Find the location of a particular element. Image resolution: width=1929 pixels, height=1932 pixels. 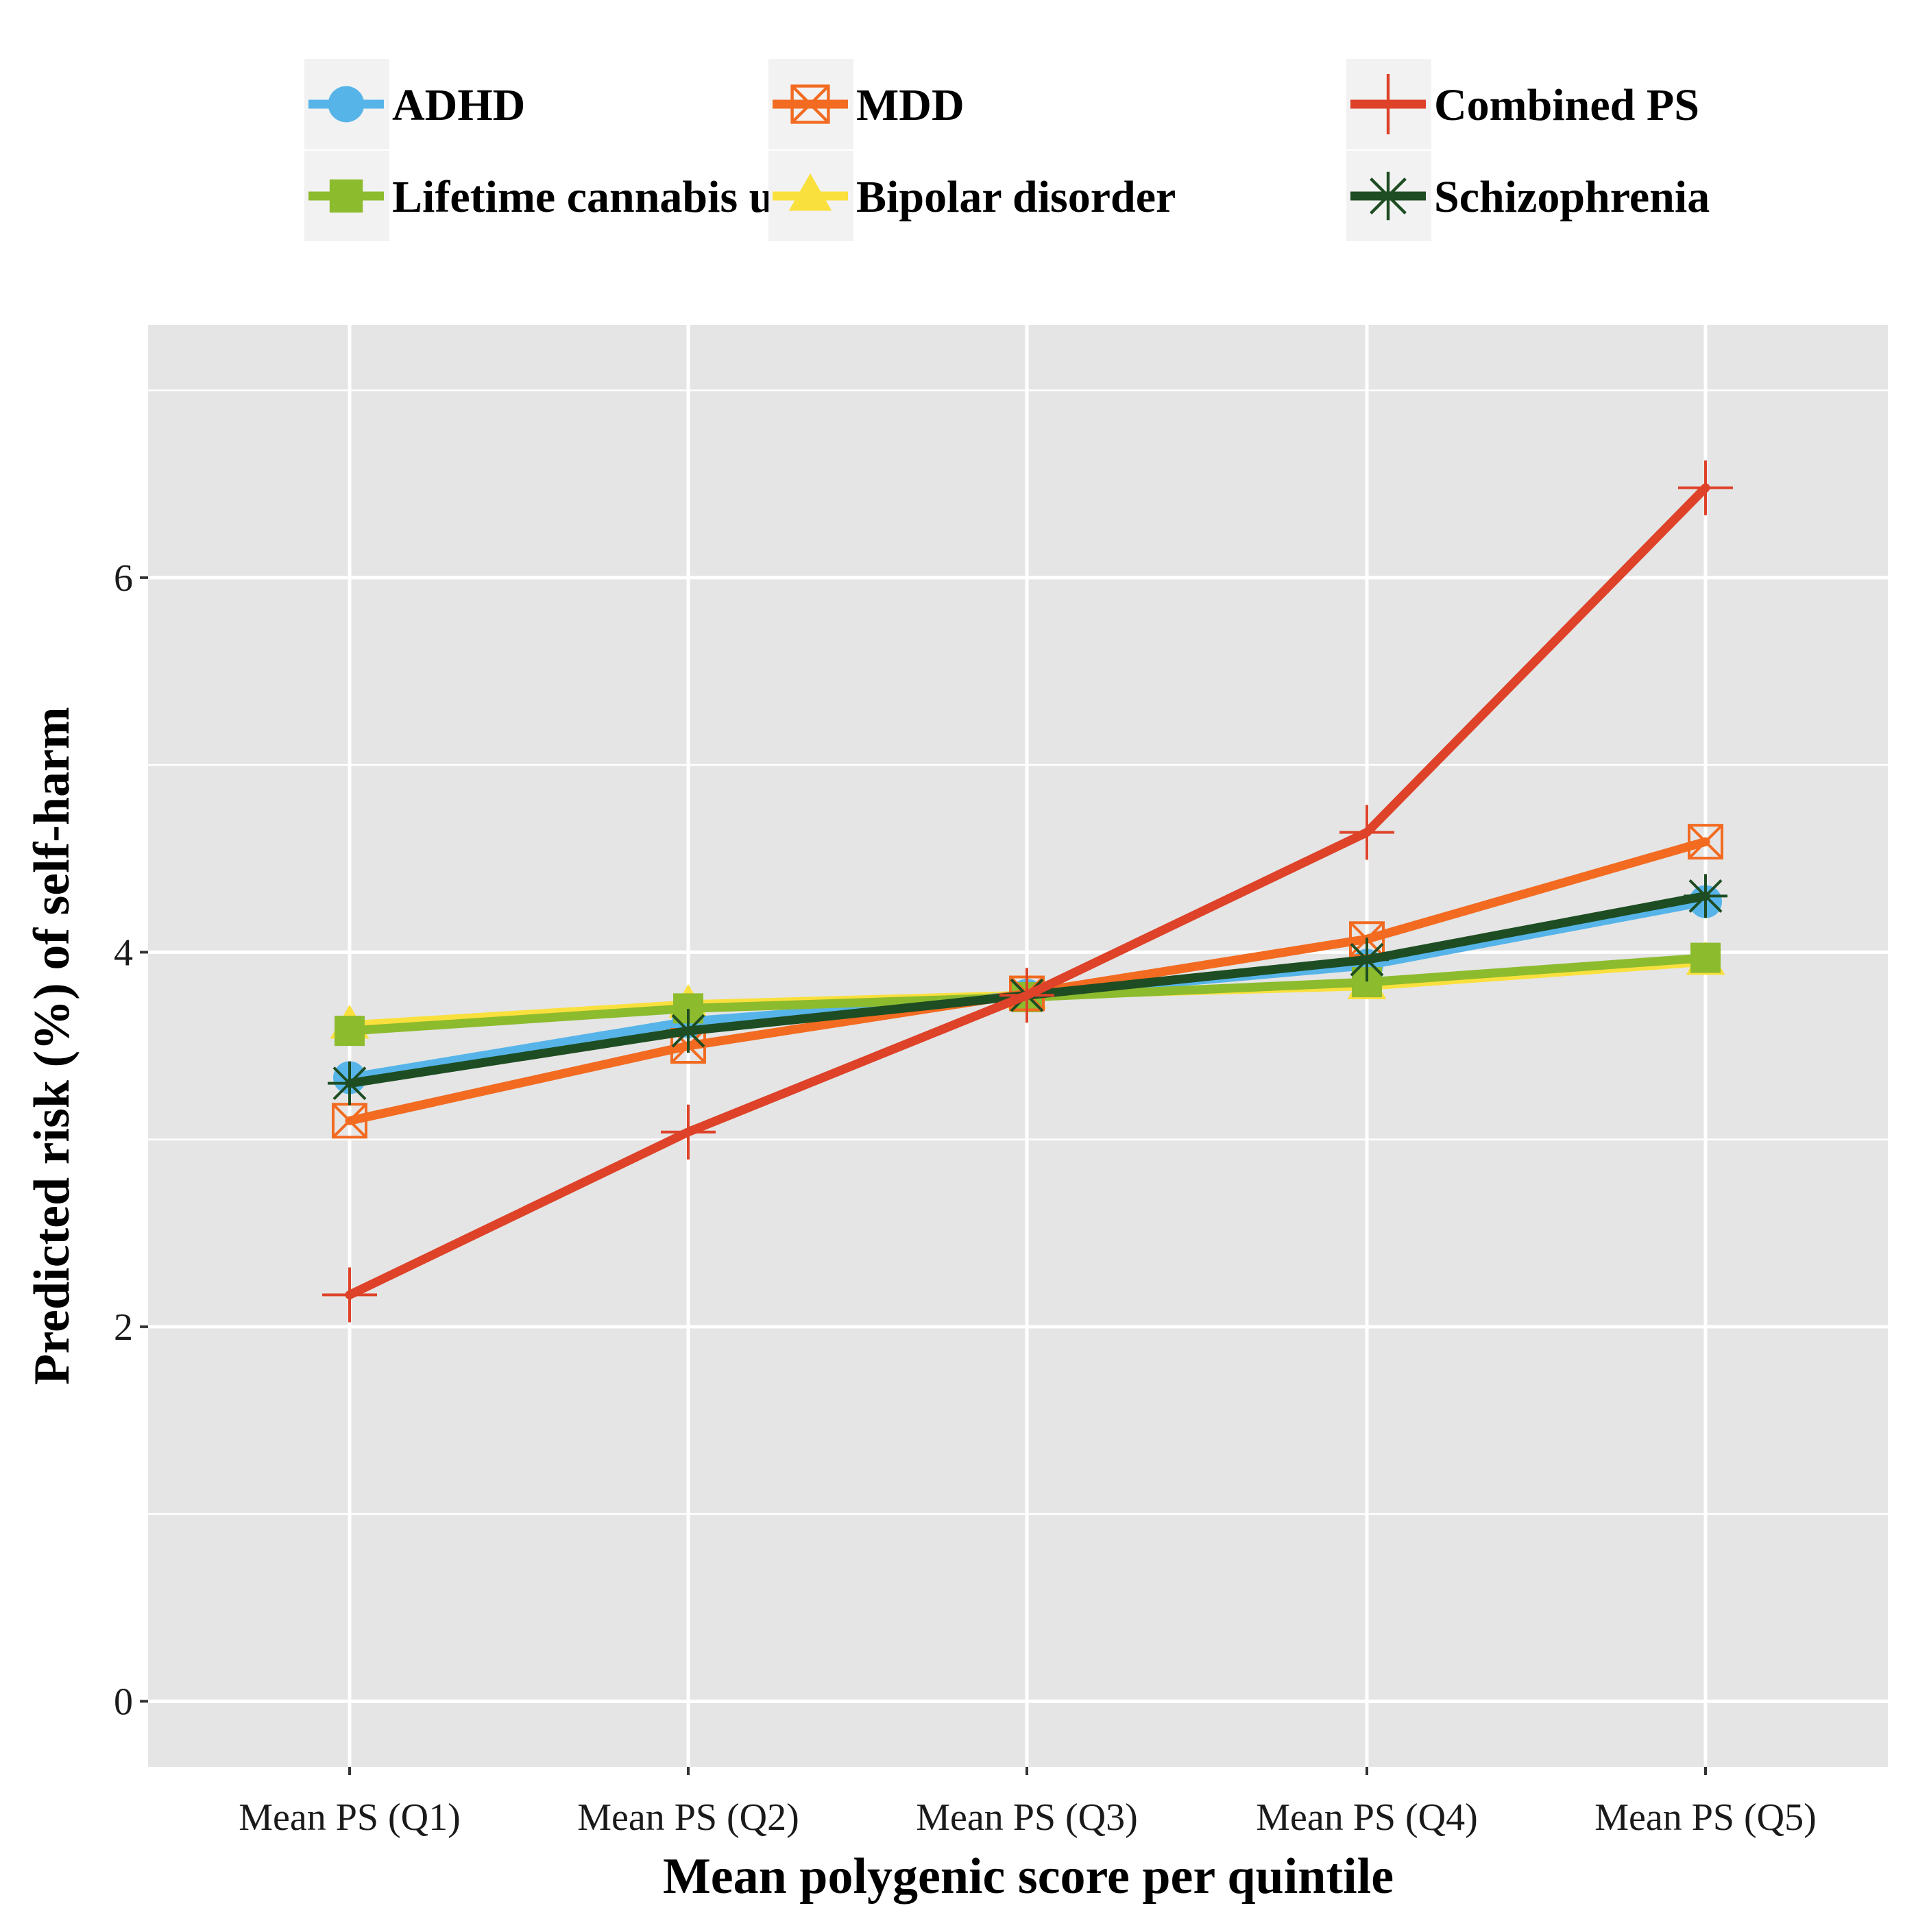

y-axis-title: Predicted risk (%) of self-harm is located at coordinates (52, 1045).